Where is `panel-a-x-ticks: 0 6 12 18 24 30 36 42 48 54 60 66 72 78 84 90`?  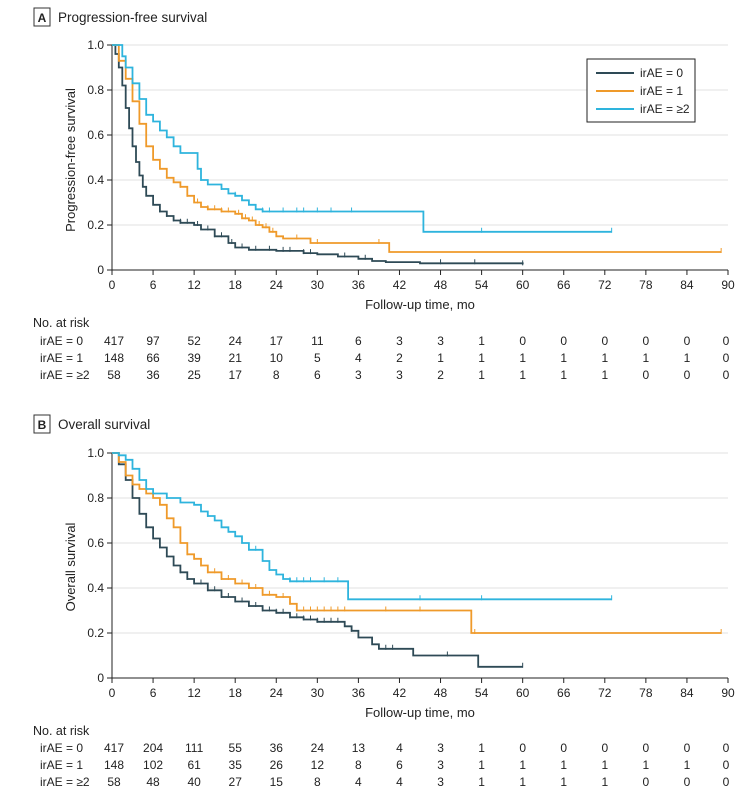 panel-a-x-ticks: 0 6 12 18 24 30 36 42 48 54 60 66 72 78 84 90 is located at coordinates (422, 281).